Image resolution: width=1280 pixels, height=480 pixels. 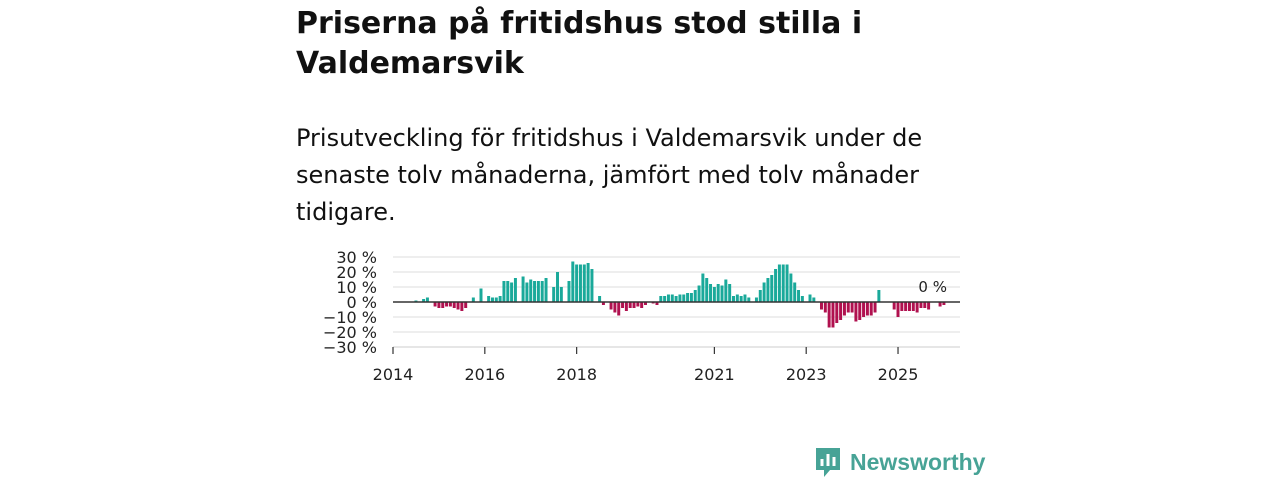 What do you see at coordinates (714, 374) in the screenshot?
I see `x-tick-label: 2021` at bounding box center [714, 374].